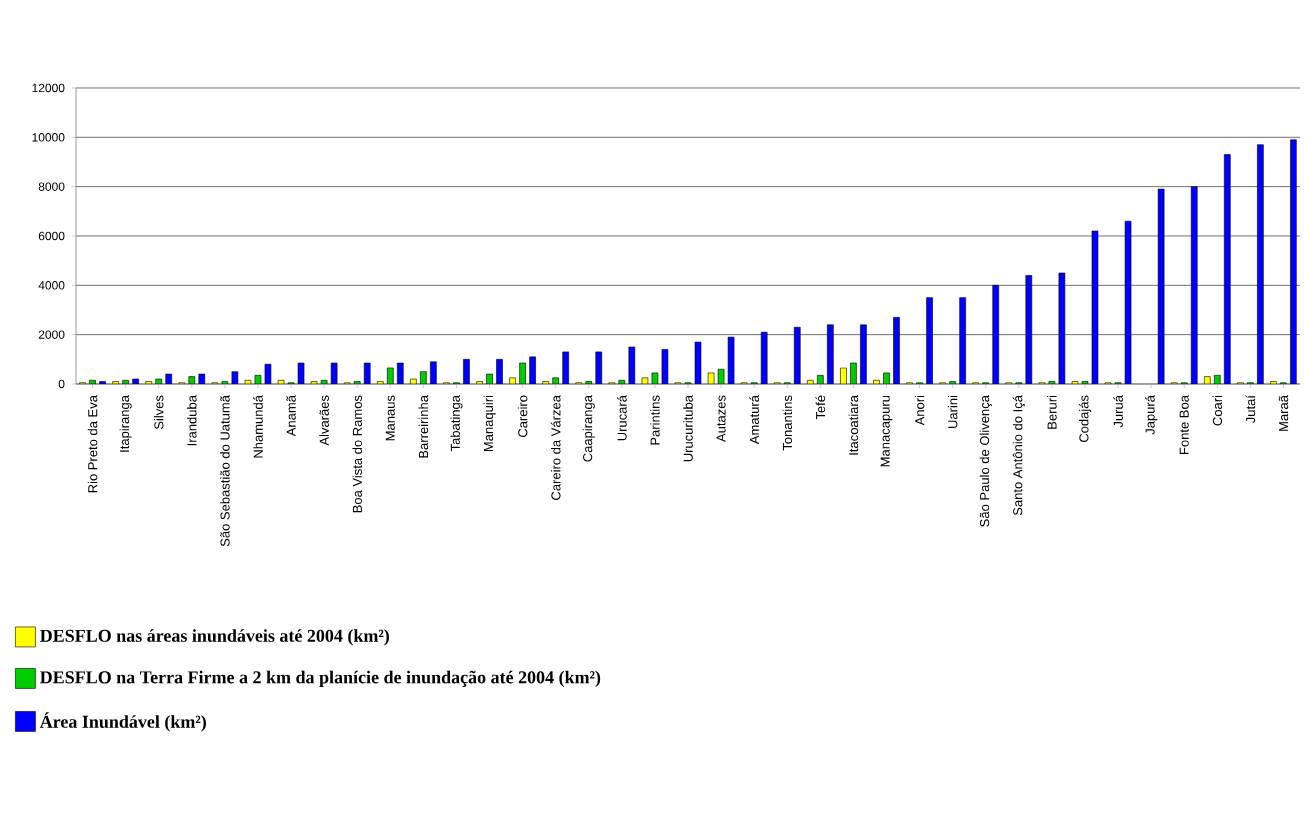  What do you see at coordinates (214, 637) in the screenshot?
I see `legend-label: DESFLO nas áreas inundáveis até 2004 (km²)` at bounding box center [214, 637].